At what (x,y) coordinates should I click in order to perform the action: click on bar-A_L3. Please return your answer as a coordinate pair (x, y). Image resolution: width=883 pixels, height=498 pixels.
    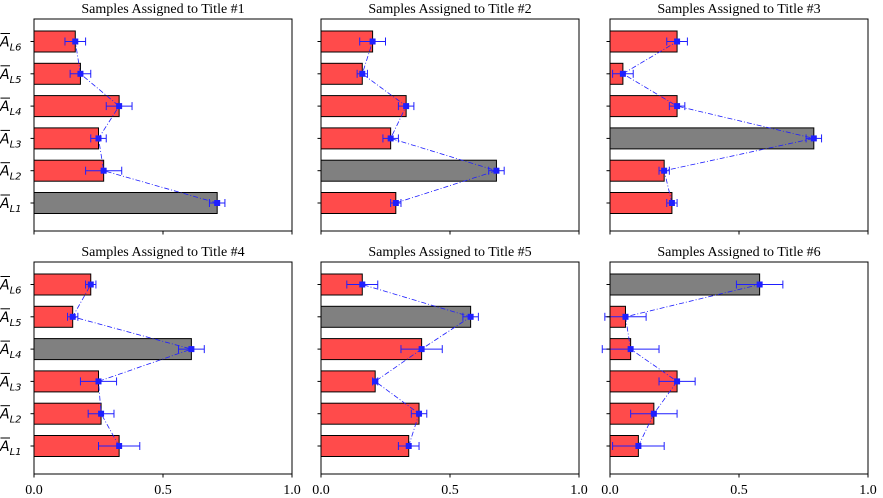
    Looking at the image, I should click on (348, 381).